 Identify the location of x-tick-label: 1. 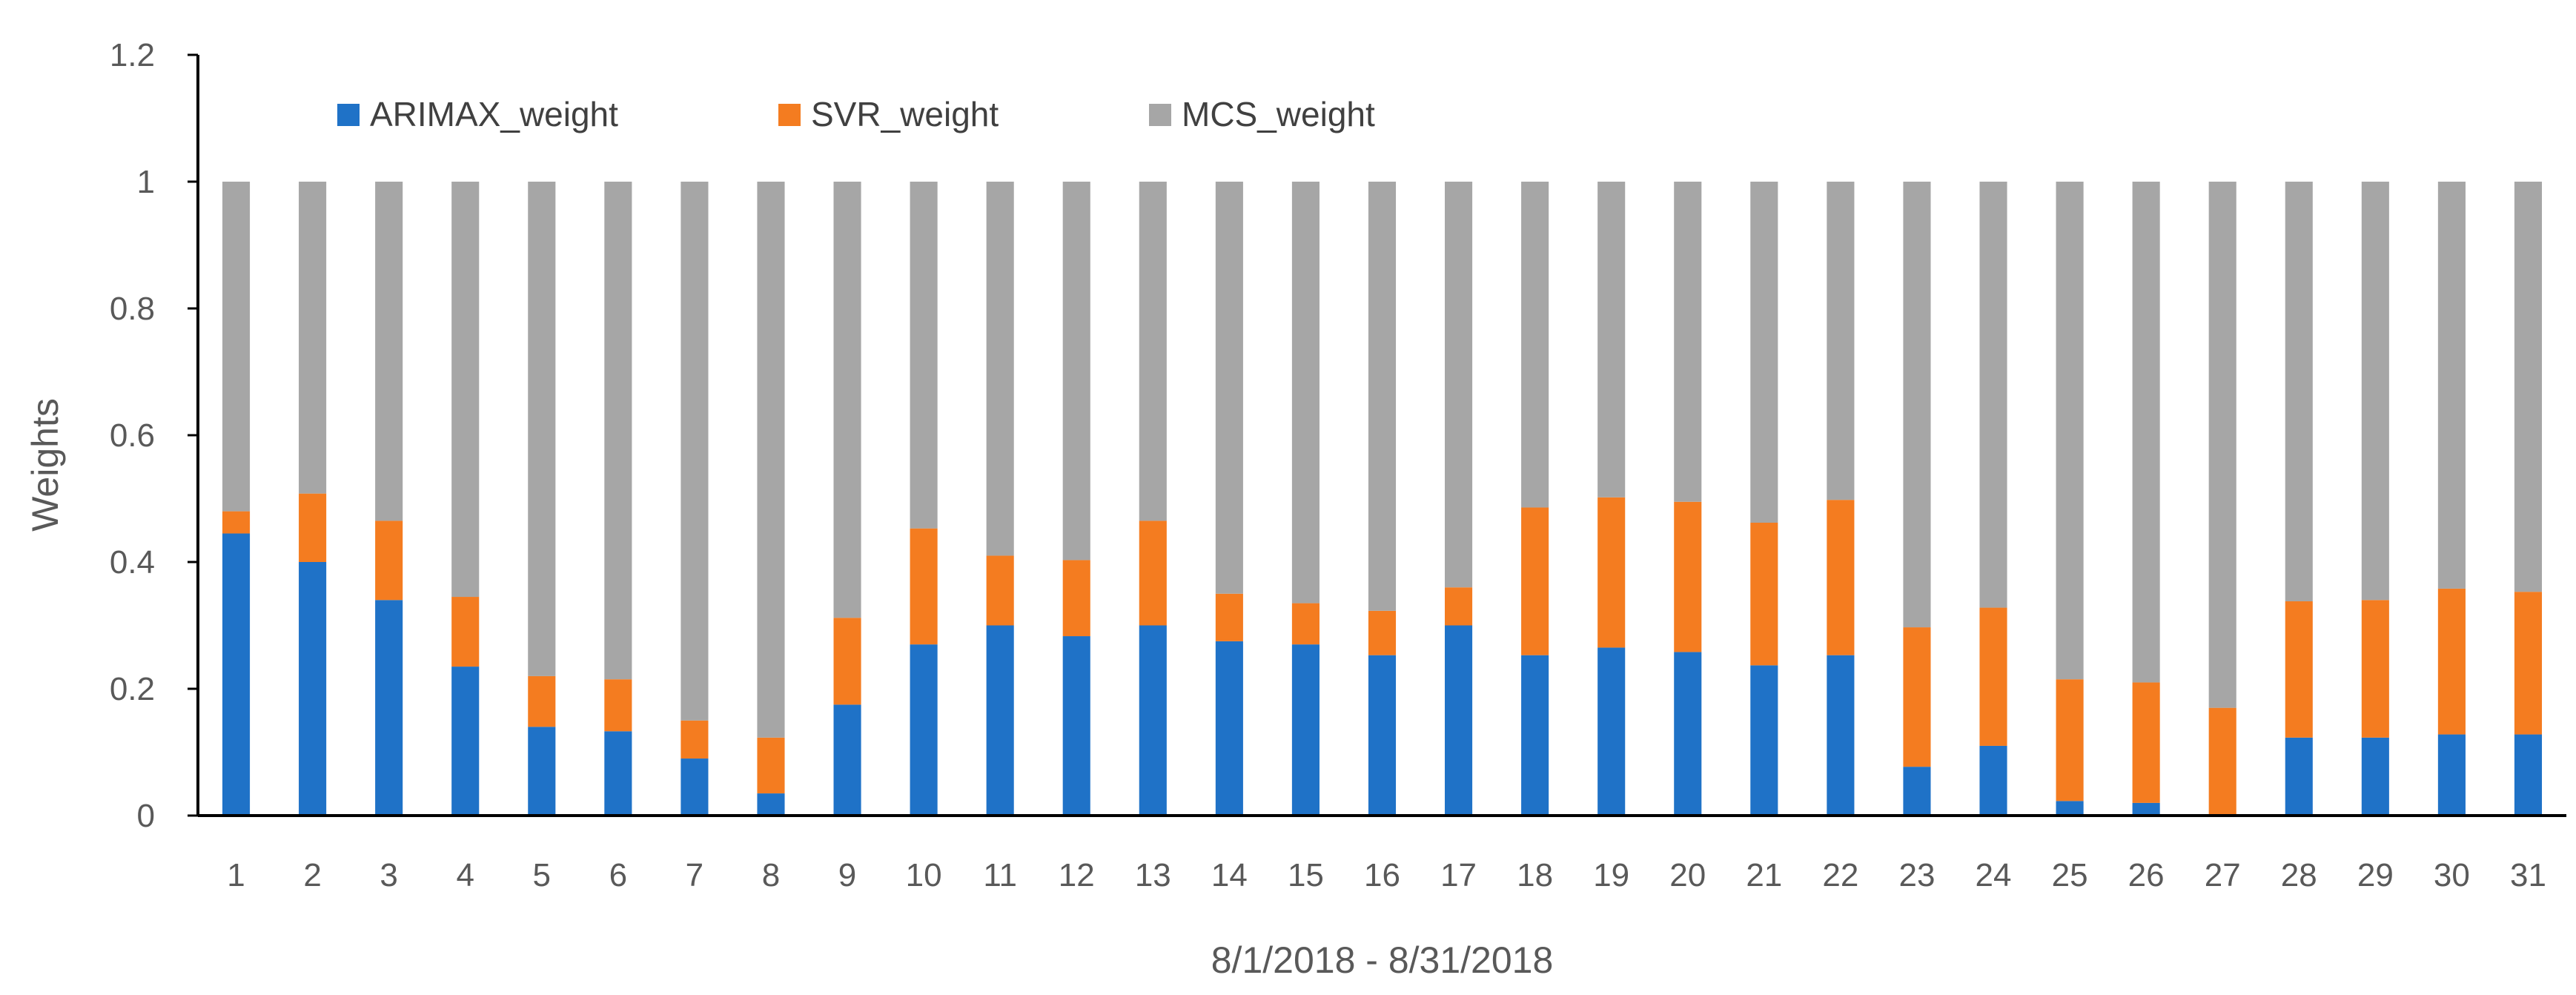
(236, 875).